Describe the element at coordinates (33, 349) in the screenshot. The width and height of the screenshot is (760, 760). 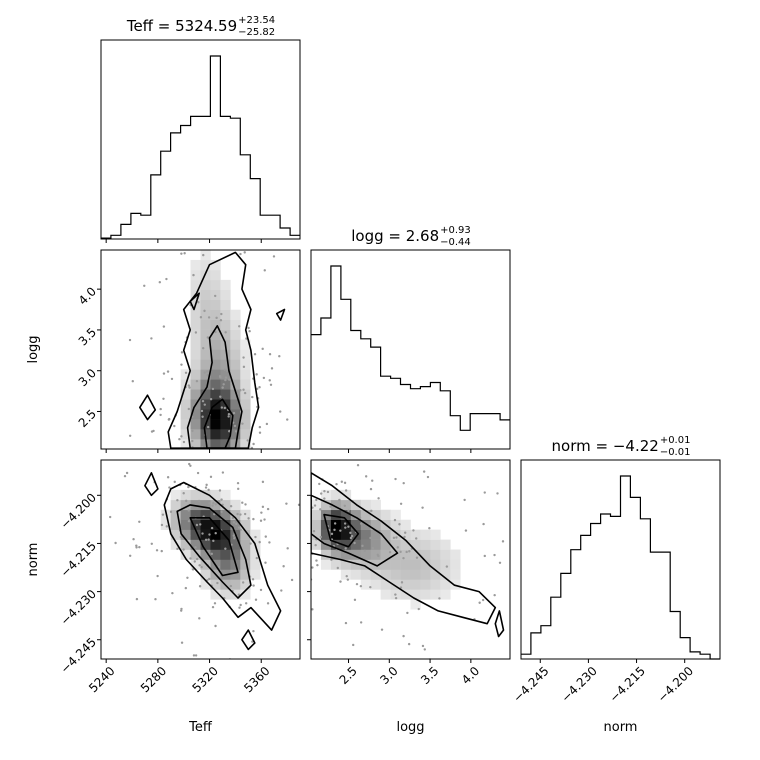
I see `y-axis-label-logg: logg` at that location.